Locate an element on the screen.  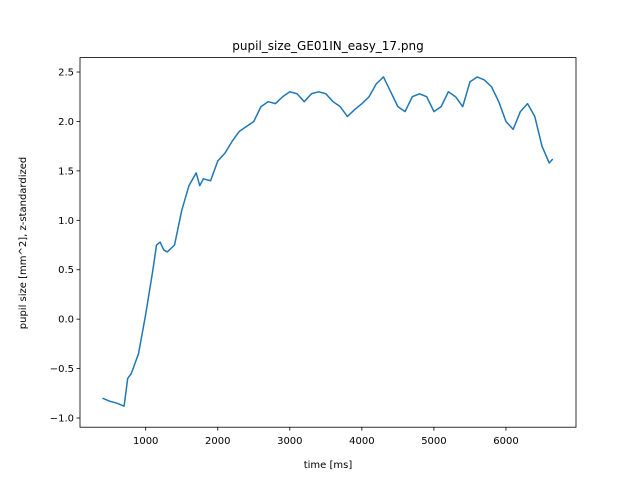
y-tick-label: 0.0 is located at coordinates (66, 320).